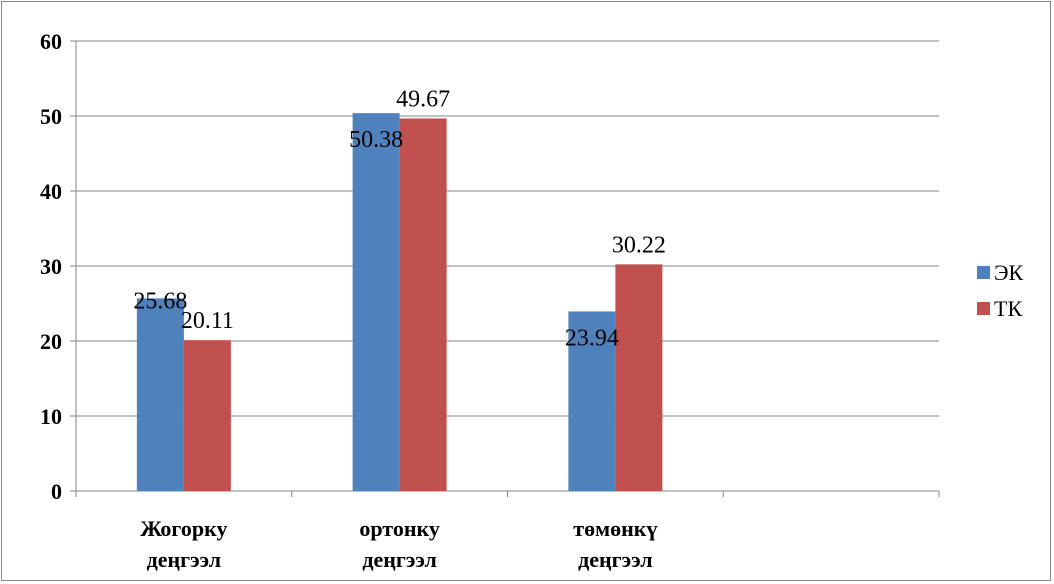 This screenshot has width=1054, height=584. What do you see at coordinates (207, 321) in the screenshot?
I see `data-label: 20.11` at bounding box center [207, 321].